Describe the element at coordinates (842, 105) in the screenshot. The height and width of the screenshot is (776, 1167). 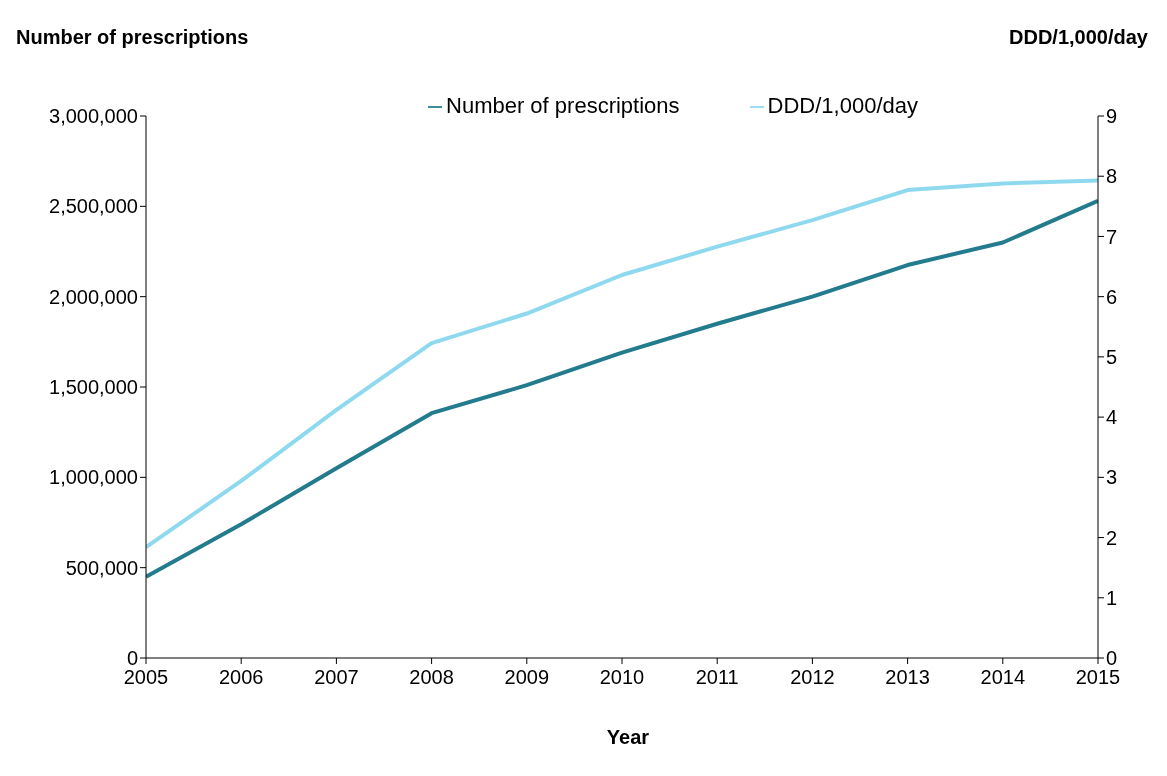
I see `legend-label: DDD/1,000/day` at that location.